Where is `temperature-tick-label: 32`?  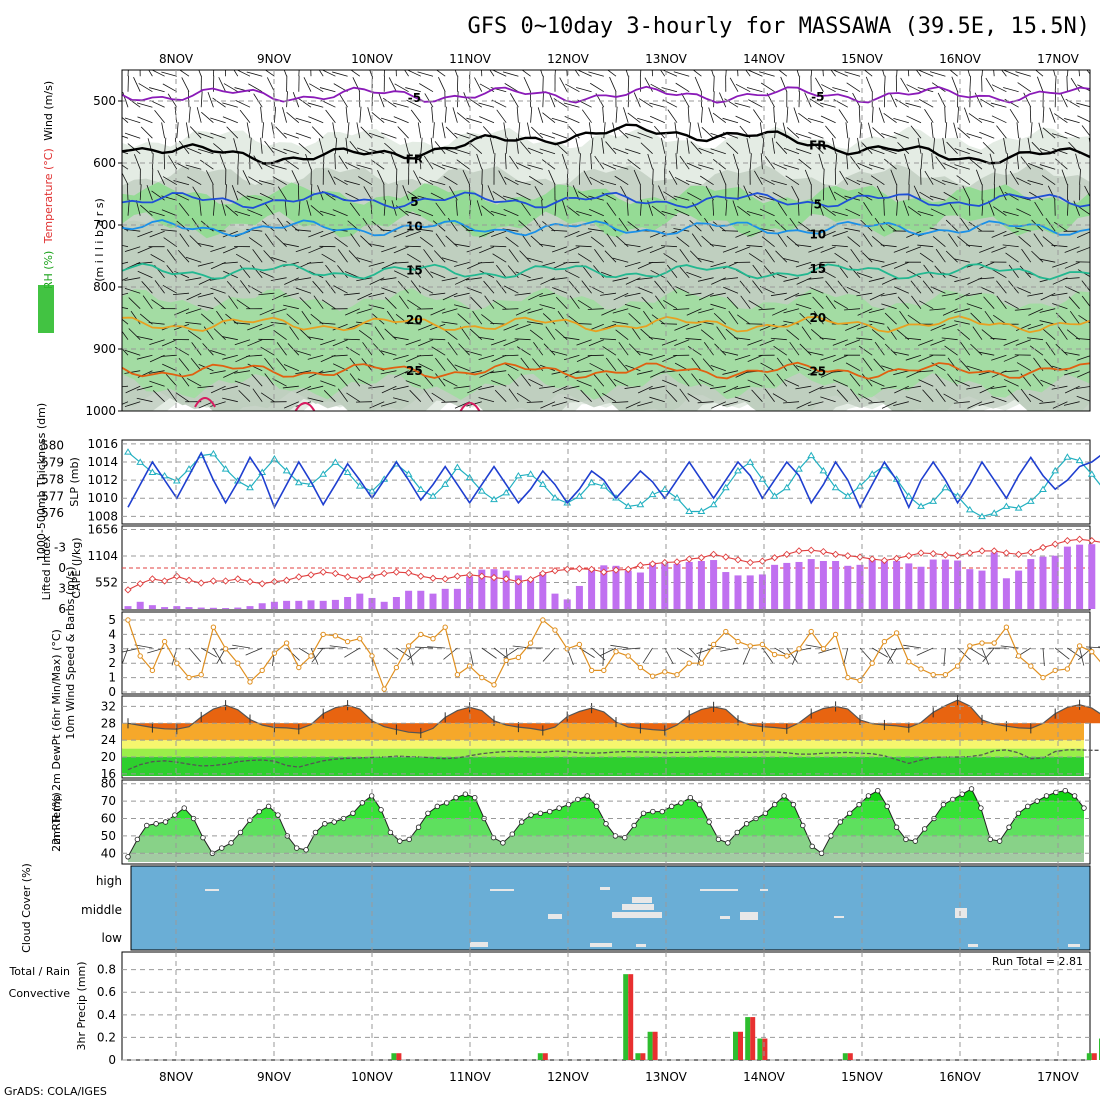
temperature-tick-label: 32 is located at coordinates (108, 706).